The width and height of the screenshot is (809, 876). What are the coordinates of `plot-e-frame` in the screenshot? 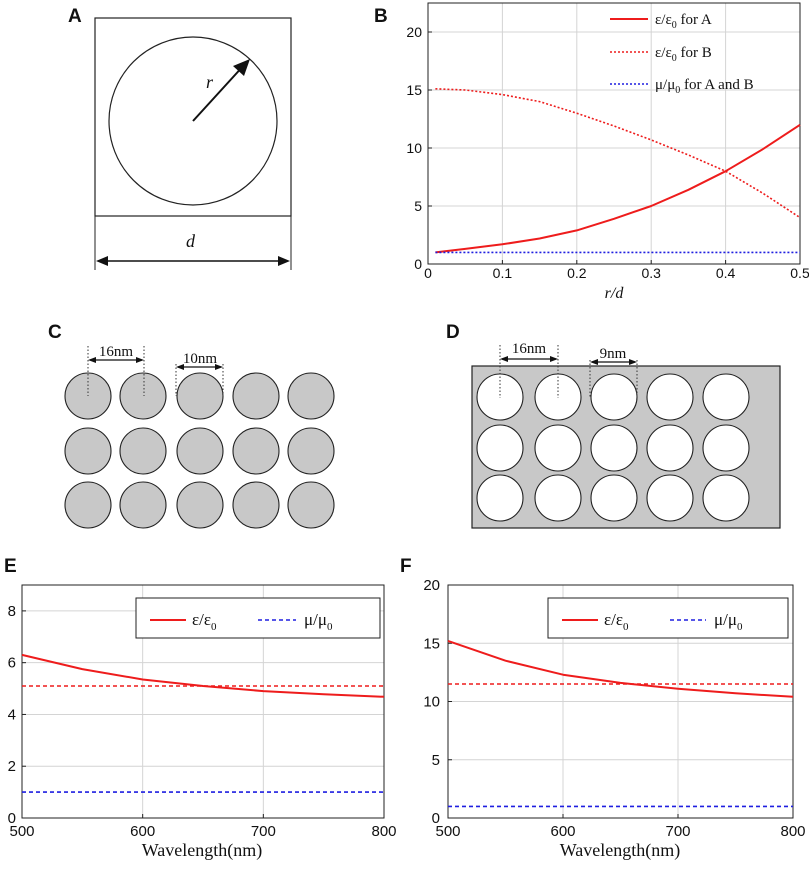 It's located at (203, 701).